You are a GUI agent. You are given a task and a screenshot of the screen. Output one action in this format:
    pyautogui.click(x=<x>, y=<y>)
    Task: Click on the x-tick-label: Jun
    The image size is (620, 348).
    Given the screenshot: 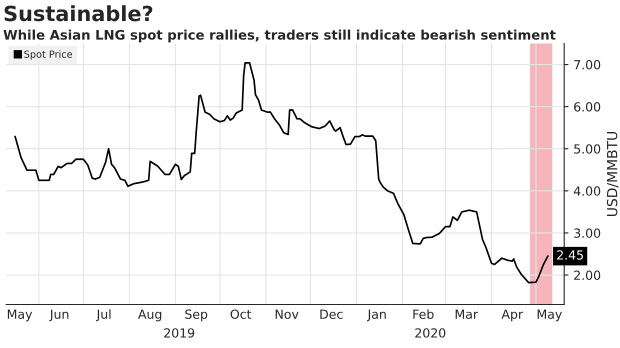 What is the action you would take?
    pyautogui.click(x=58, y=316)
    